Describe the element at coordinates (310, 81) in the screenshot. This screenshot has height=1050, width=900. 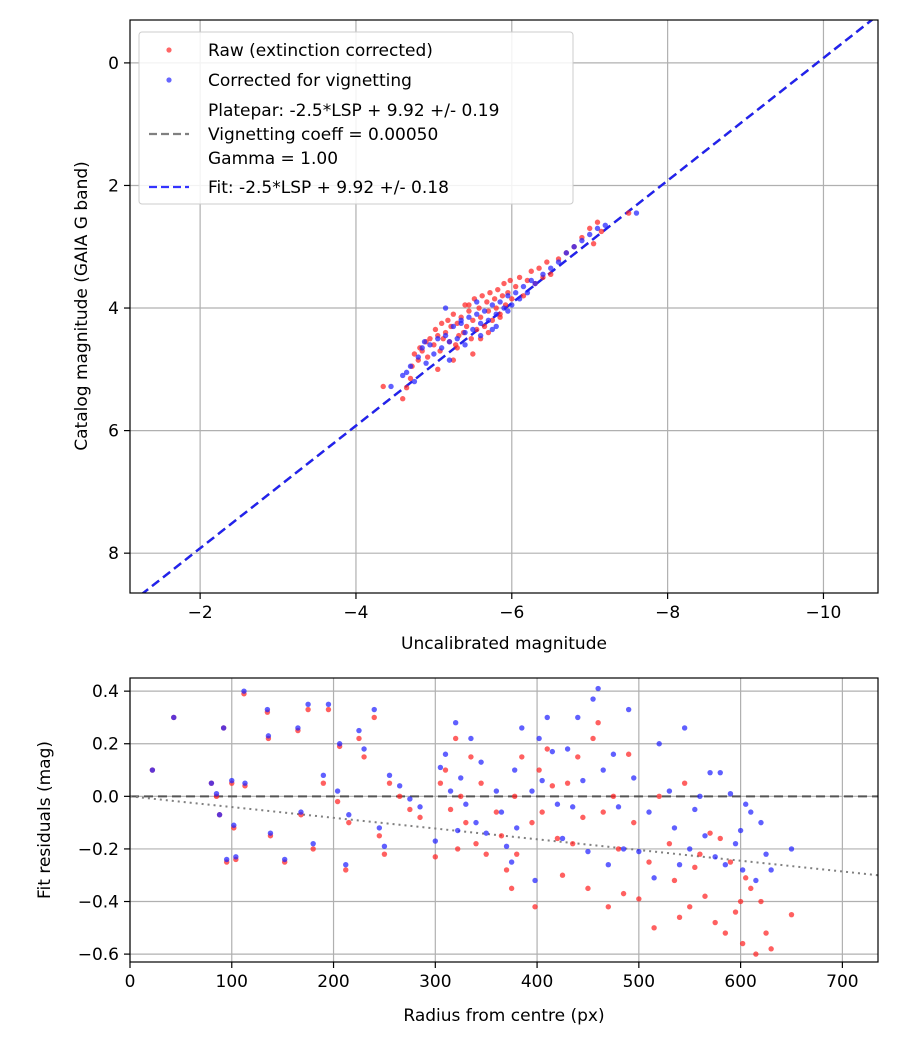
I see `legend-label-corrected: Corrected for vignetting` at that location.